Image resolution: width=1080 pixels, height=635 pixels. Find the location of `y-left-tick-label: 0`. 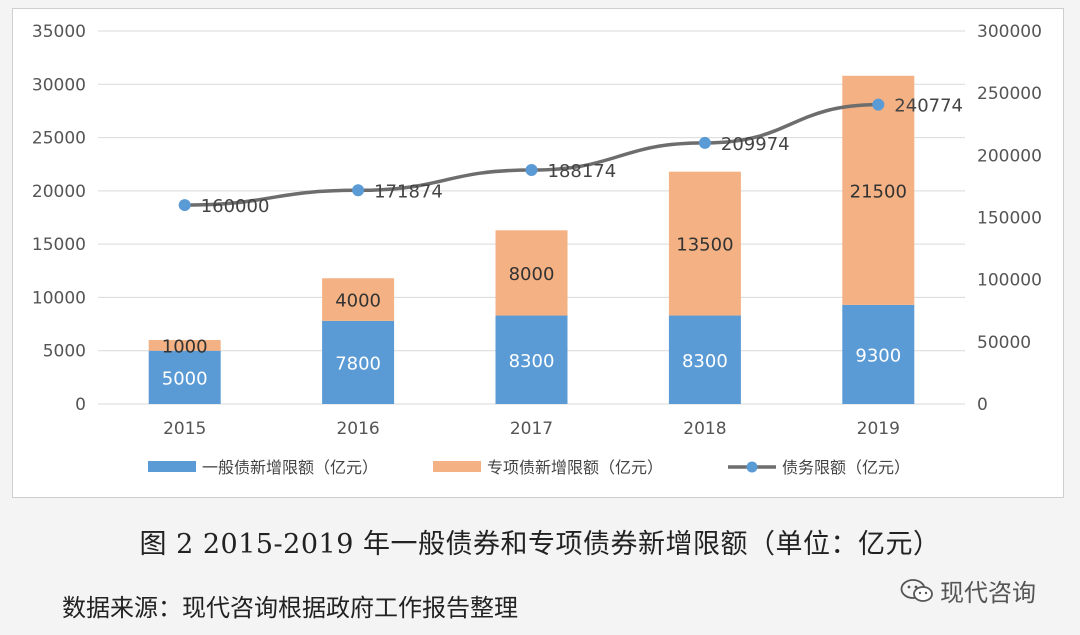

y-left-tick-label: 0 is located at coordinates (80, 405).